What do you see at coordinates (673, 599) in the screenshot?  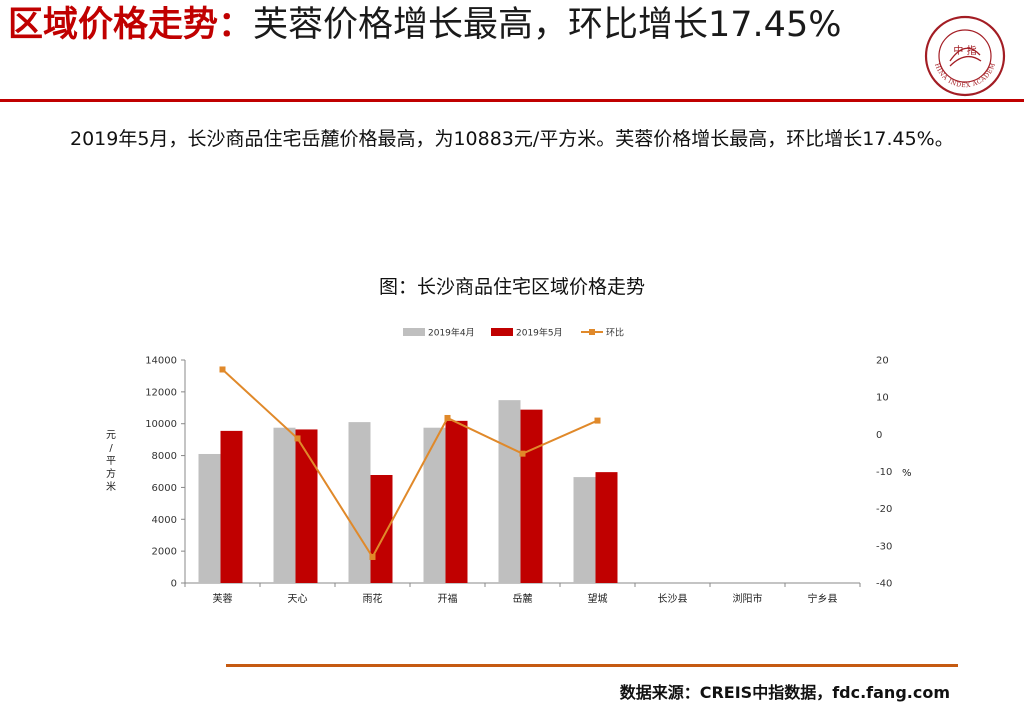 I see `category-label: 长沙县` at bounding box center [673, 599].